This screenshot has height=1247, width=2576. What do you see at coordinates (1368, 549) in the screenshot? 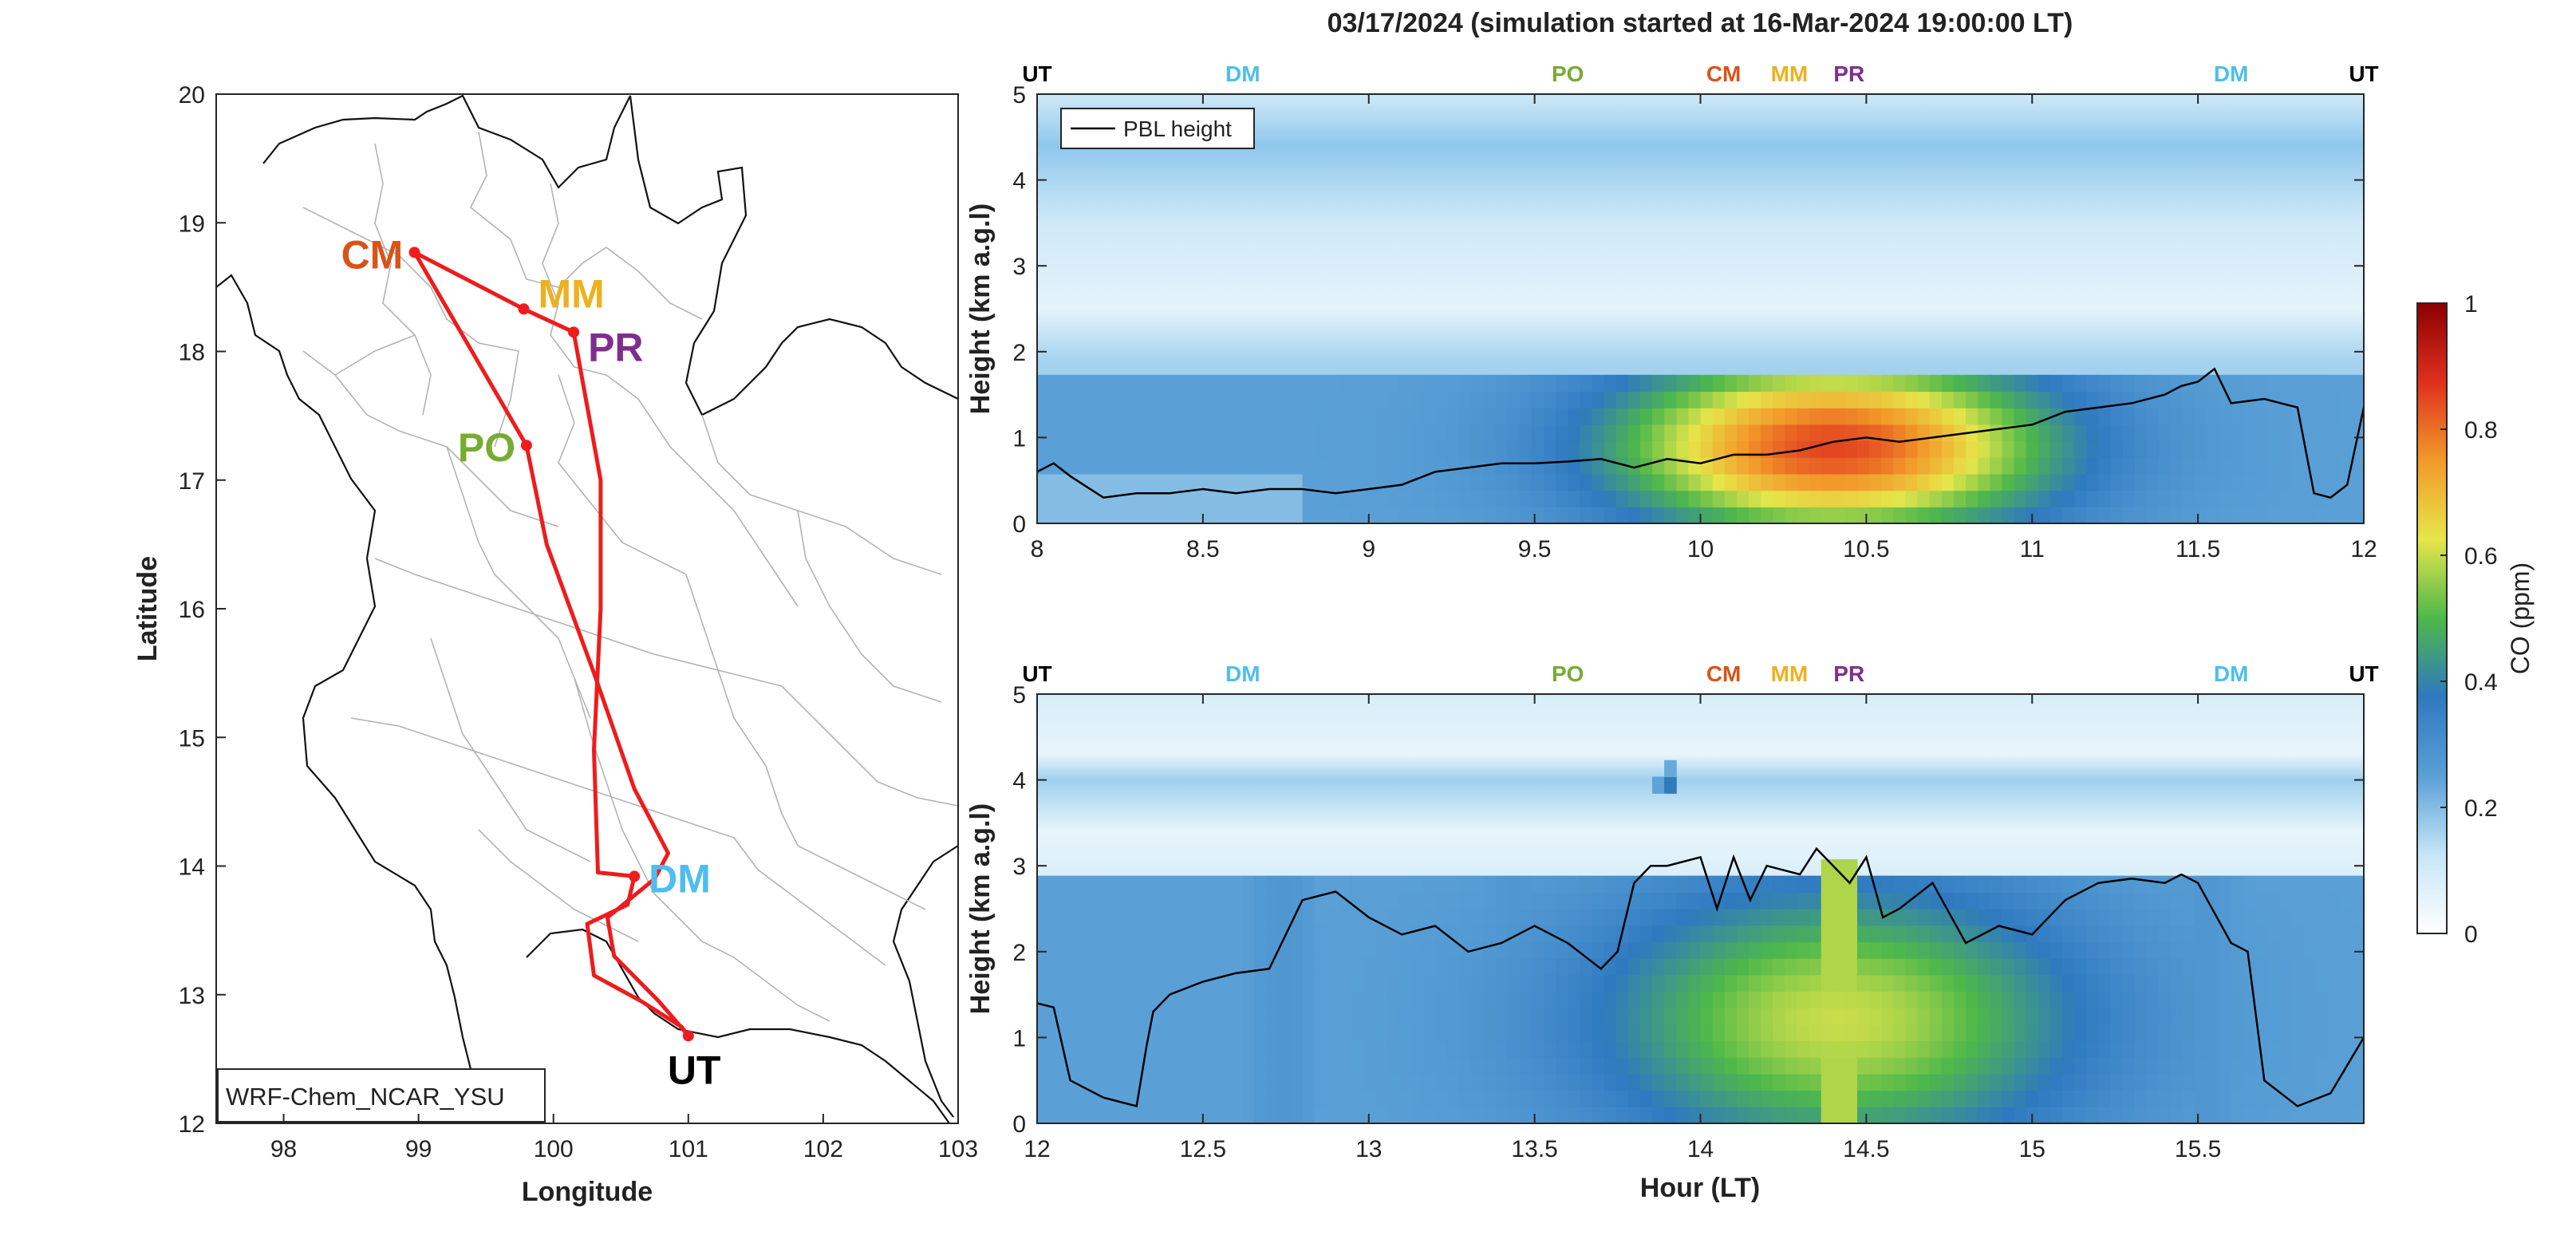
I see `top-x-tick-label: 9` at bounding box center [1368, 549].